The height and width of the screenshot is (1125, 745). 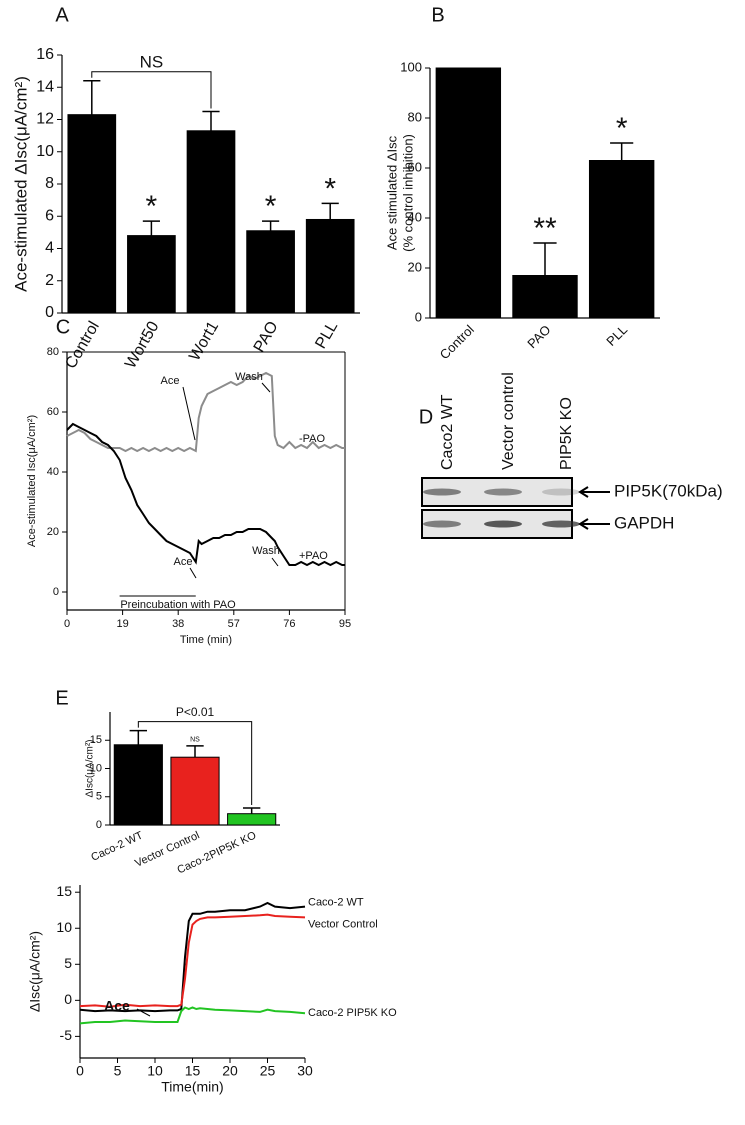 I want to click on y-tick-label: 14, so click(x=45, y=86).